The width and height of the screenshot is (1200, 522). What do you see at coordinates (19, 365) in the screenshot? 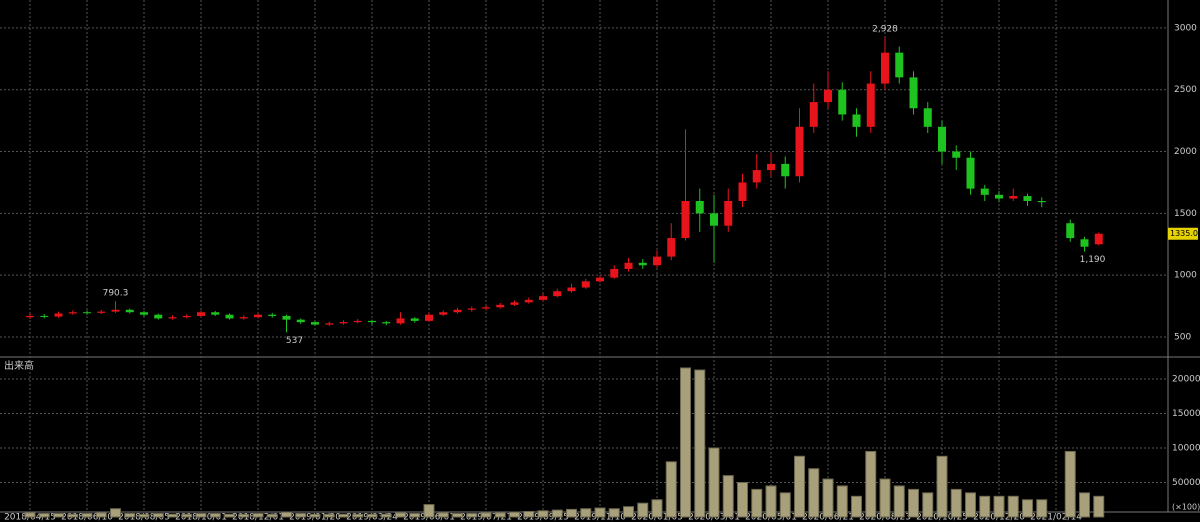
I see `volume-title: 出来高` at bounding box center [19, 365].